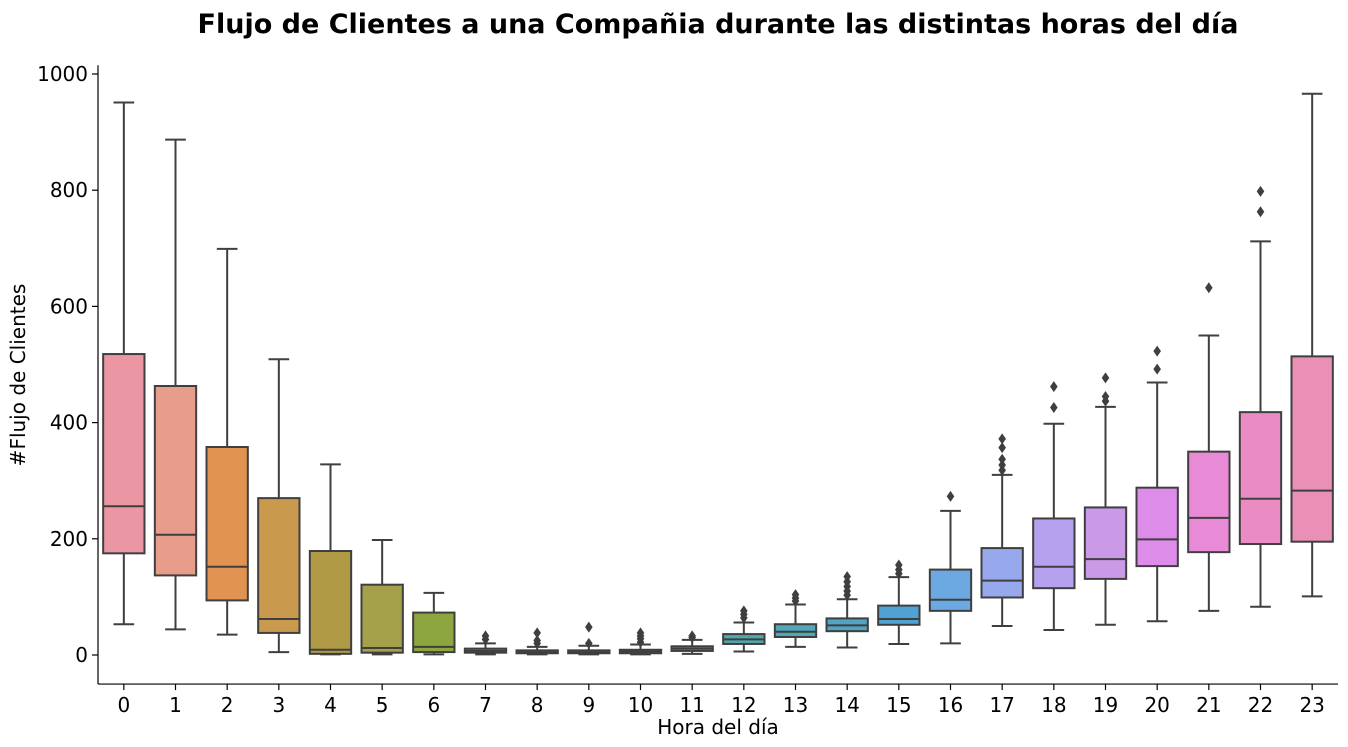 The image size is (1348, 747). What do you see at coordinates (1208, 705) in the screenshot?
I see `x-tick-label: 21` at bounding box center [1208, 705].